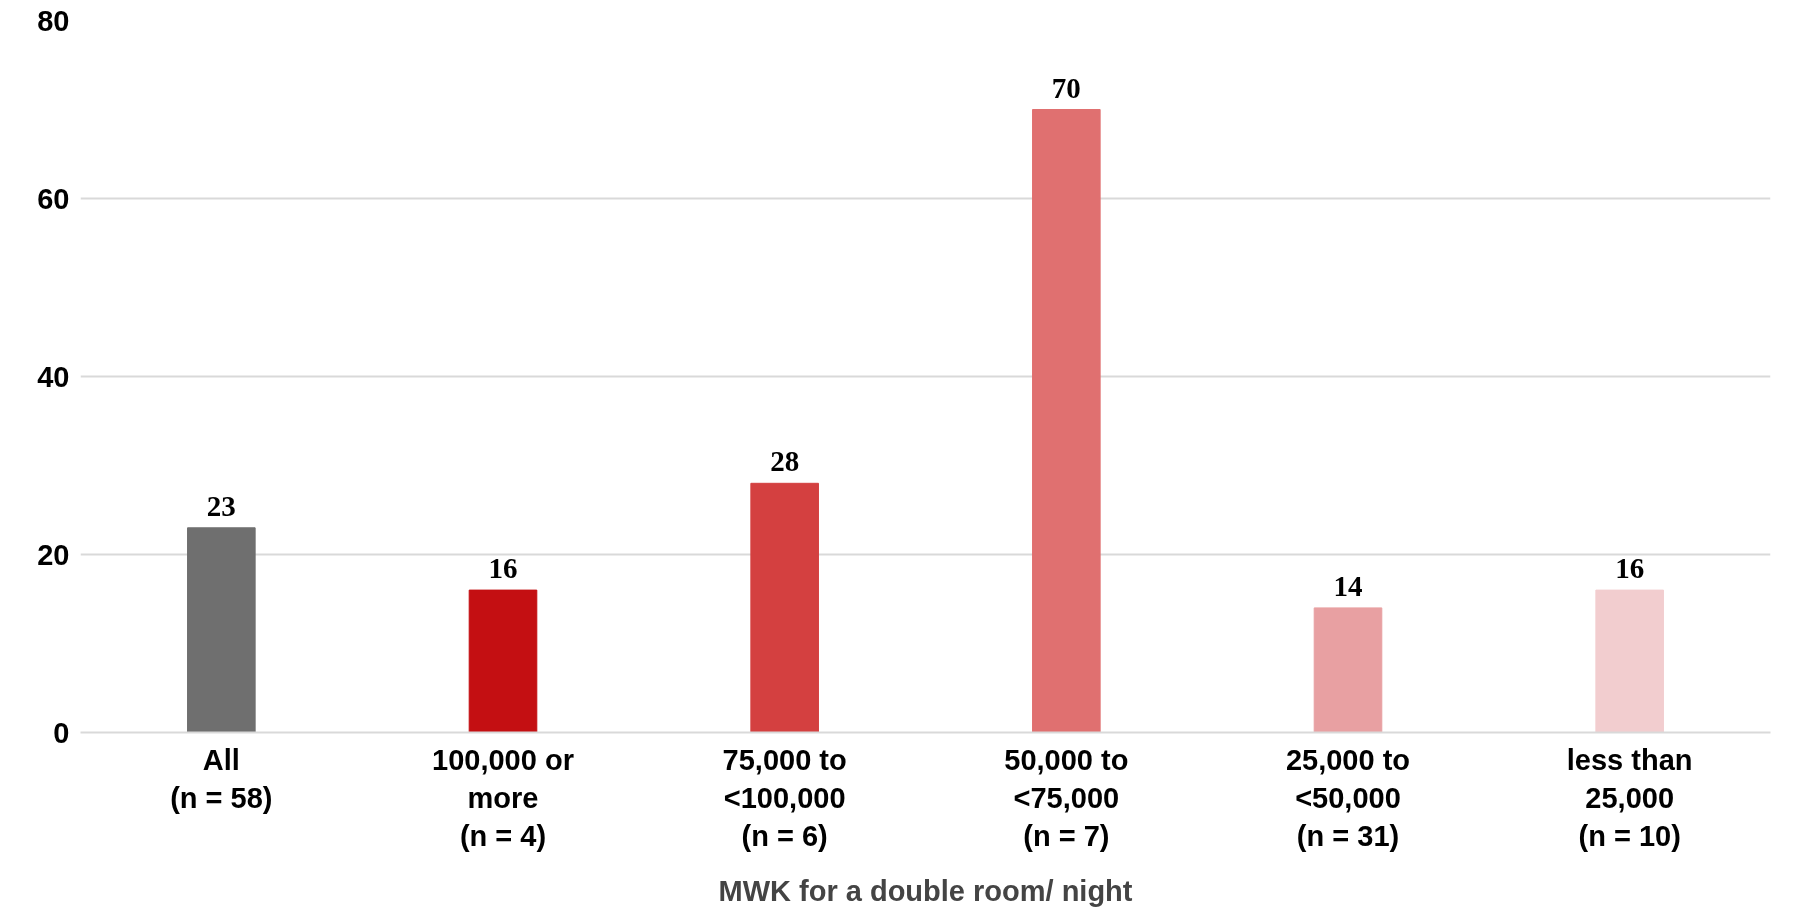  Describe the element at coordinates (785, 461) in the screenshot. I see `data-label: 28` at that location.